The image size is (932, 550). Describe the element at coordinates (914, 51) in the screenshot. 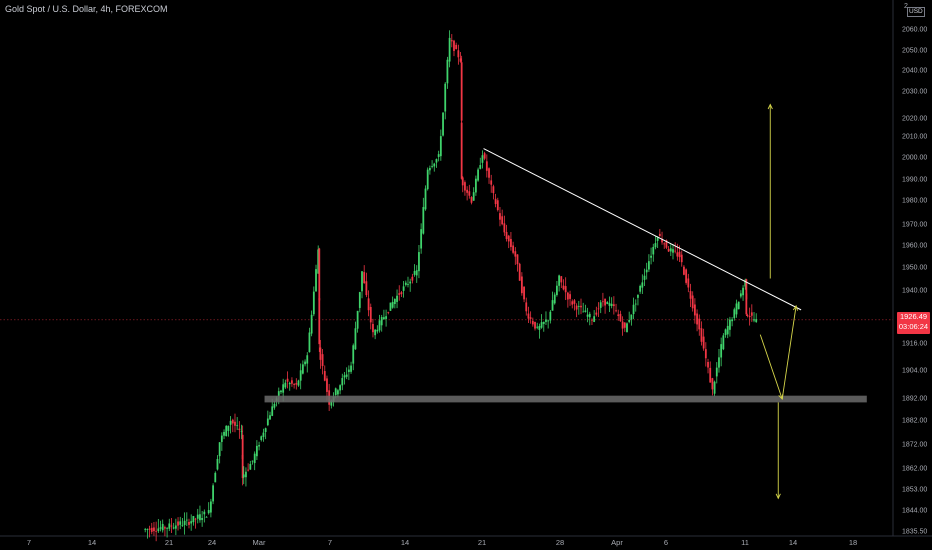

I see `price-tick-label: 2050.00` at that location.